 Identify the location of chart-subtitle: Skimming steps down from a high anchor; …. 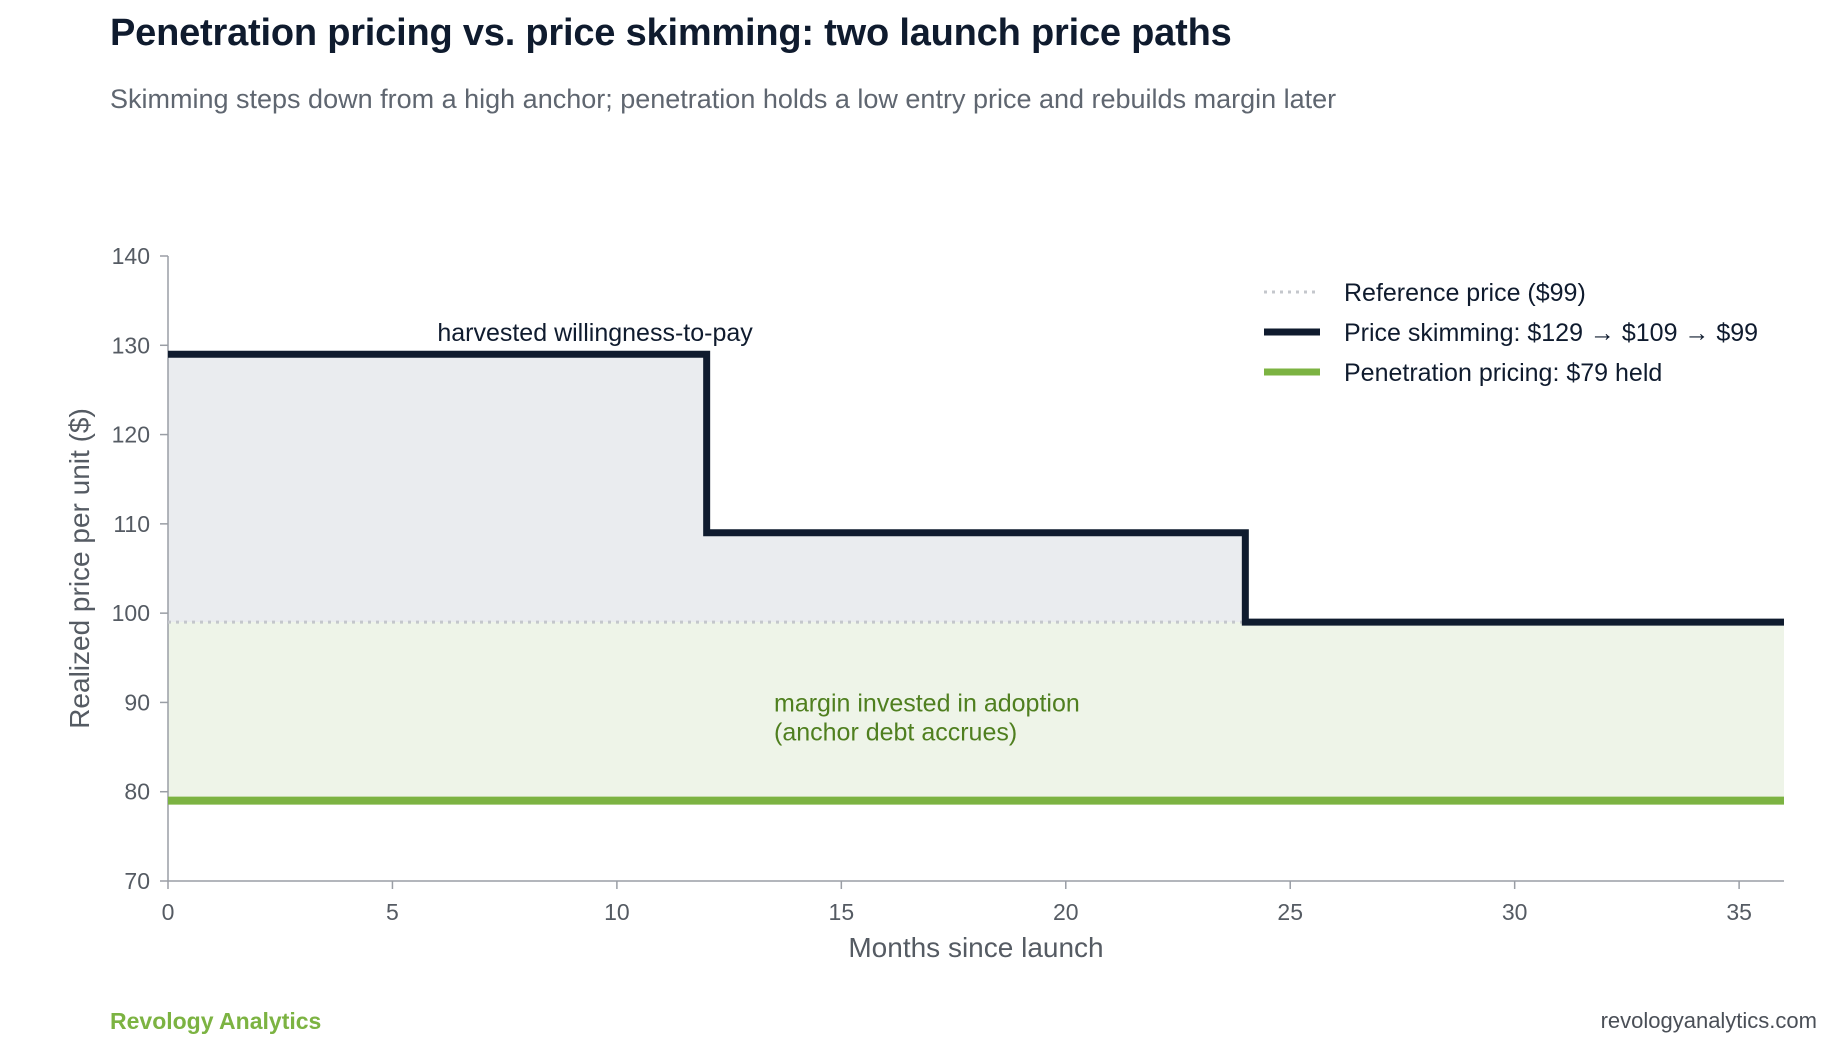
(723, 99).